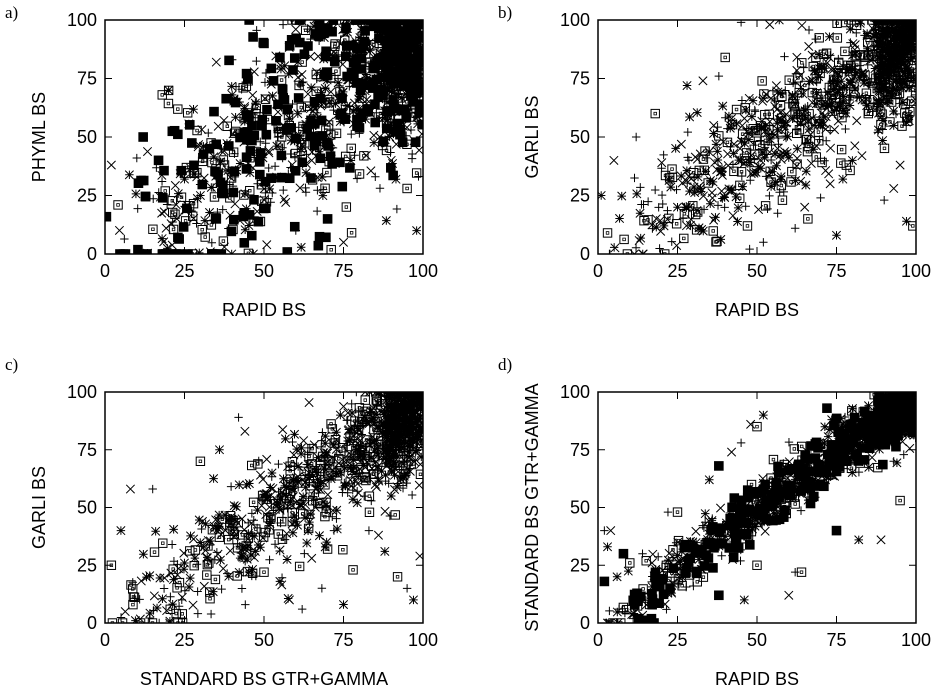 This screenshot has height=692, width=937. What do you see at coordinates (82, 392) in the screenshot?
I see `y-tick-label: 100` at bounding box center [82, 392].